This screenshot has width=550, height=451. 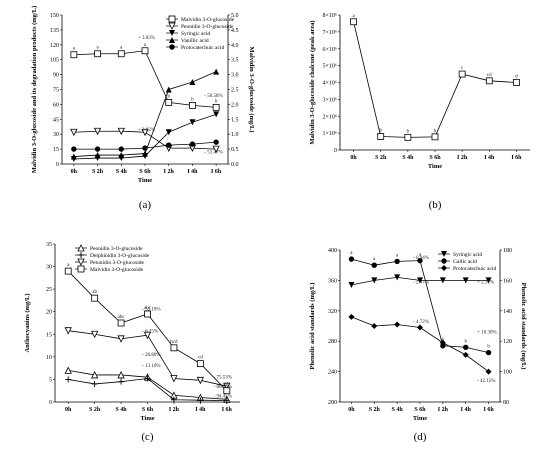 What do you see at coordinates (486, 381) in the screenshot?
I see `annotation-label: - 42.15%` at bounding box center [486, 381].